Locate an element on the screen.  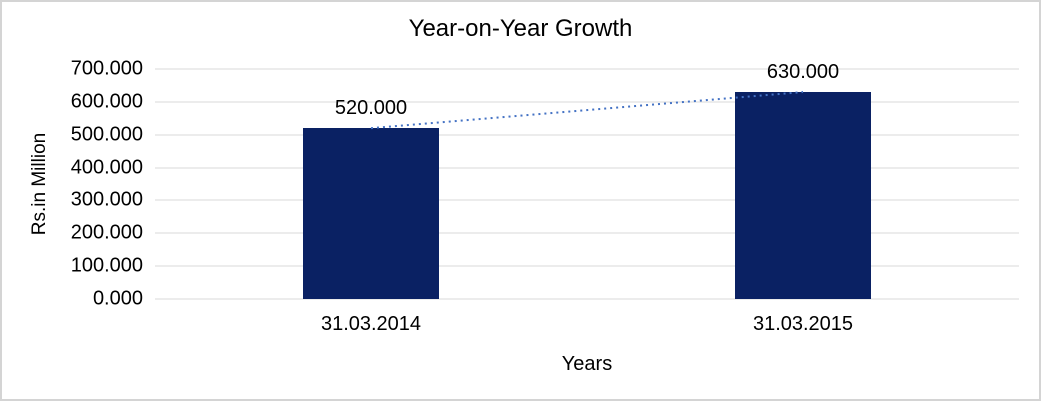
y-tick-label: 200.000 is located at coordinates (106, 232).